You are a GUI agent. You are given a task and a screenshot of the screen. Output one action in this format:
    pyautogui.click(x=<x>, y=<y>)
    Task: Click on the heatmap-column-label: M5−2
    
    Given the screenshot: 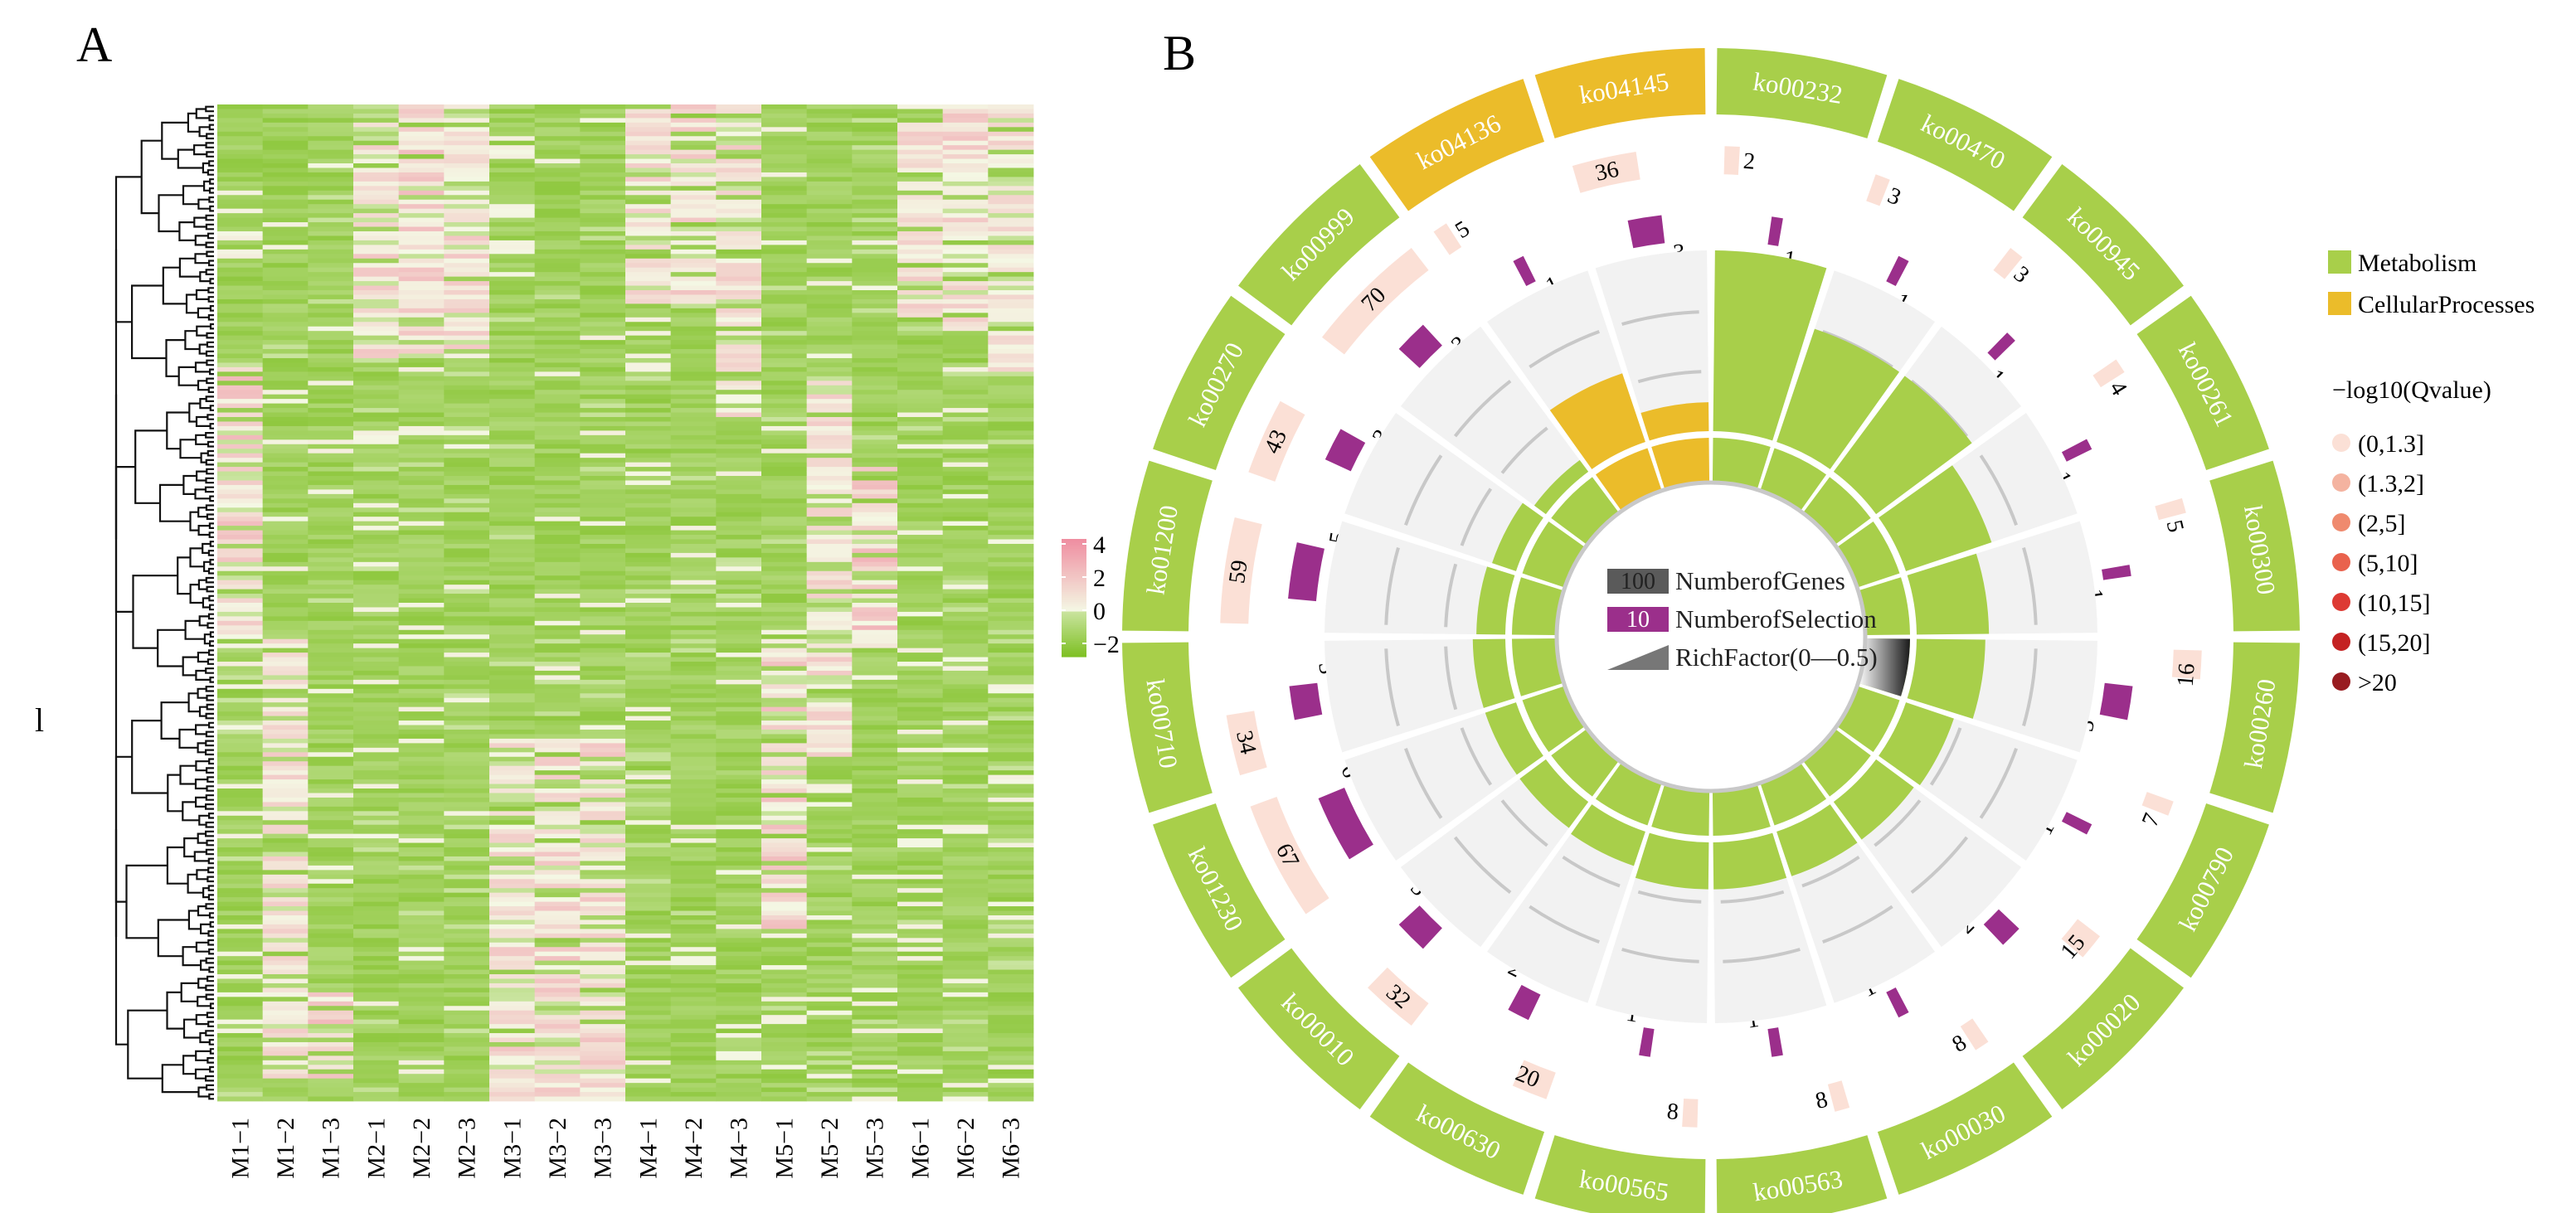 What is the action you would take?
    pyautogui.click(x=830, y=1148)
    